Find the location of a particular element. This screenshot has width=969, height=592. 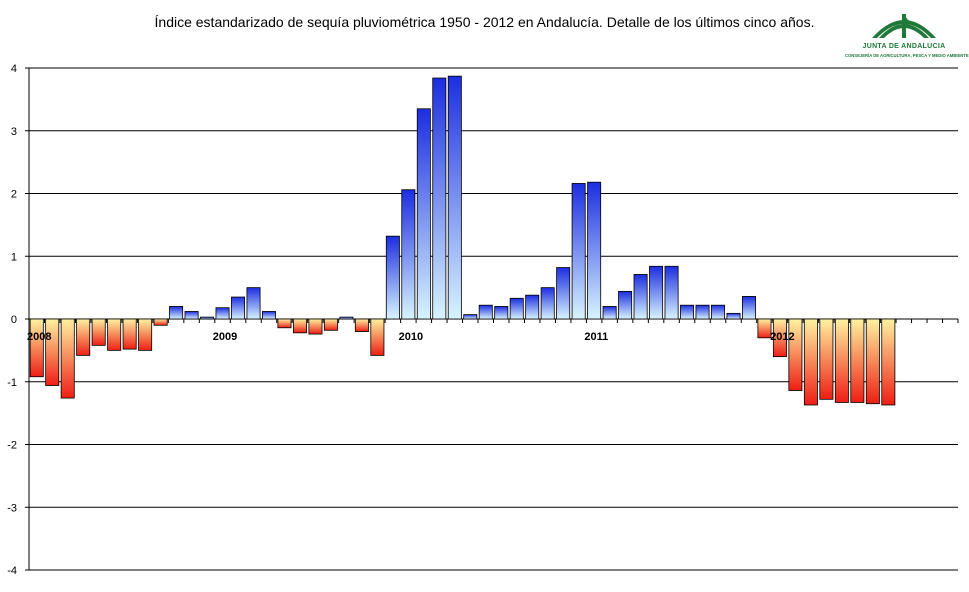

y-tick-label: -2 is located at coordinates (12, 446).